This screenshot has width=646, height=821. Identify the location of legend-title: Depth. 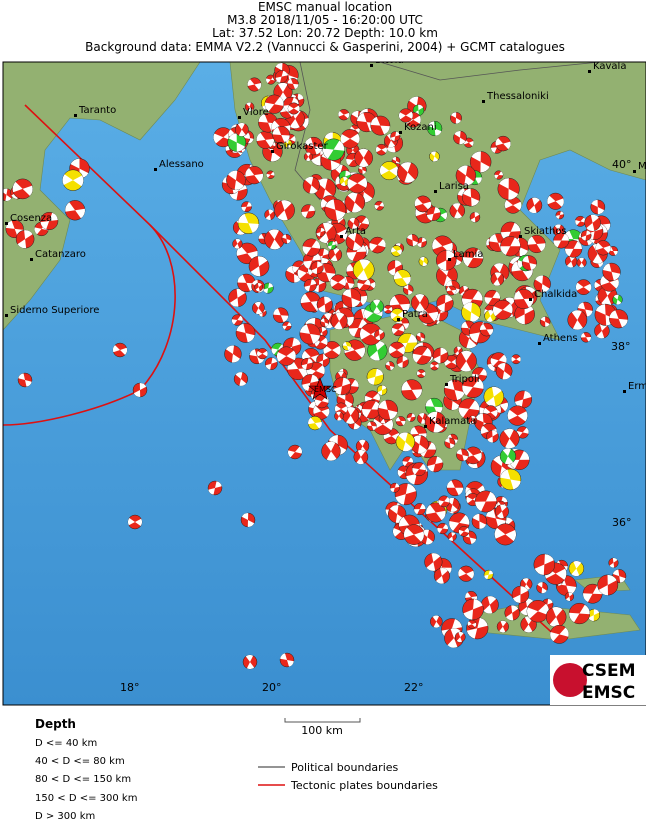
(55, 724).